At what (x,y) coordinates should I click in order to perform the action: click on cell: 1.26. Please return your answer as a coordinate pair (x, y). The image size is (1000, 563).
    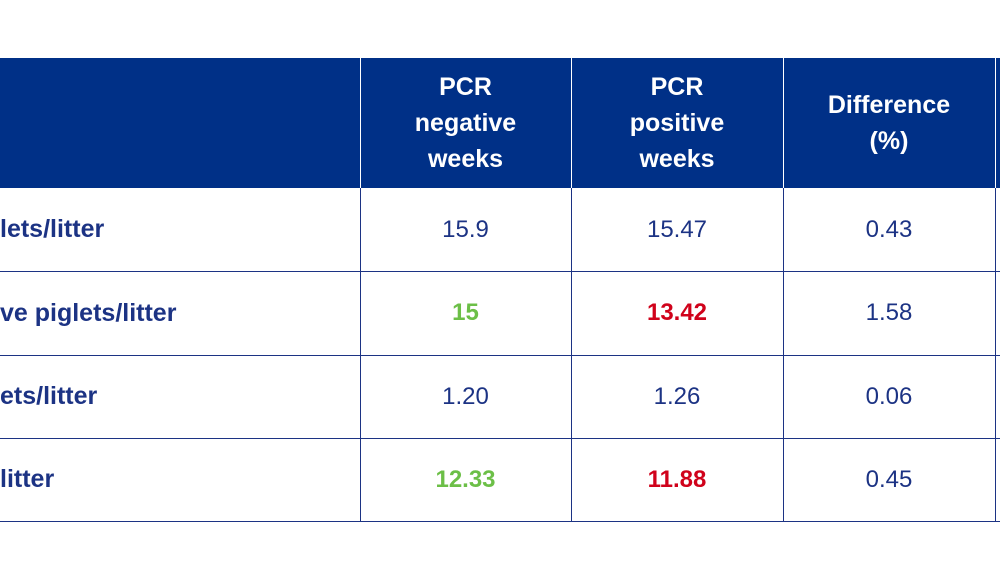
    Looking at the image, I should click on (677, 396).